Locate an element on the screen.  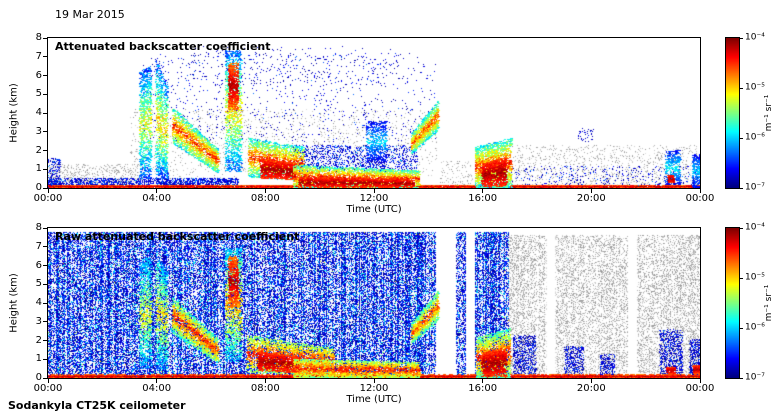
plot-title: Raw attenuated backscatter coefficient is located at coordinates (177, 236).